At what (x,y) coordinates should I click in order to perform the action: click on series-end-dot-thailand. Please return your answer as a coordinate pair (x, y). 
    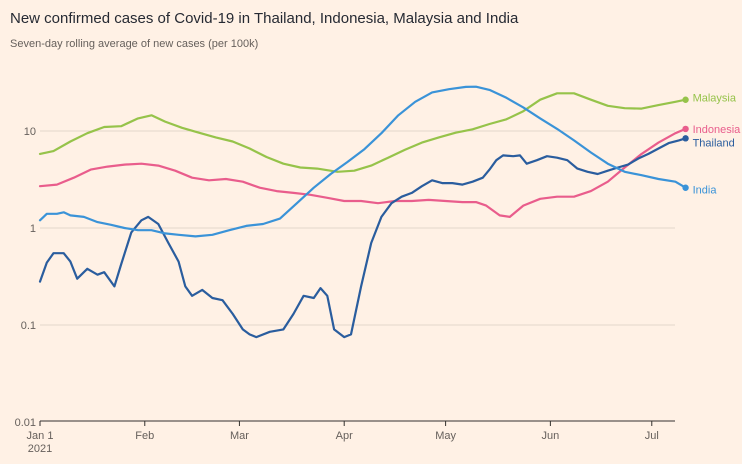
    Looking at the image, I should click on (685, 138).